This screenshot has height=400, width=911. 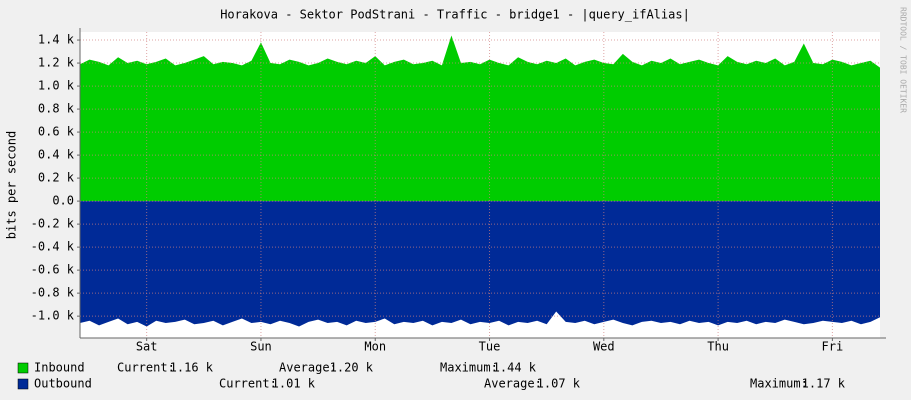 What do you see at coordinates (559, 384) in the screenshot?
I see `legend-stat-value: 1.07 k` at bounding box center [559, 384].